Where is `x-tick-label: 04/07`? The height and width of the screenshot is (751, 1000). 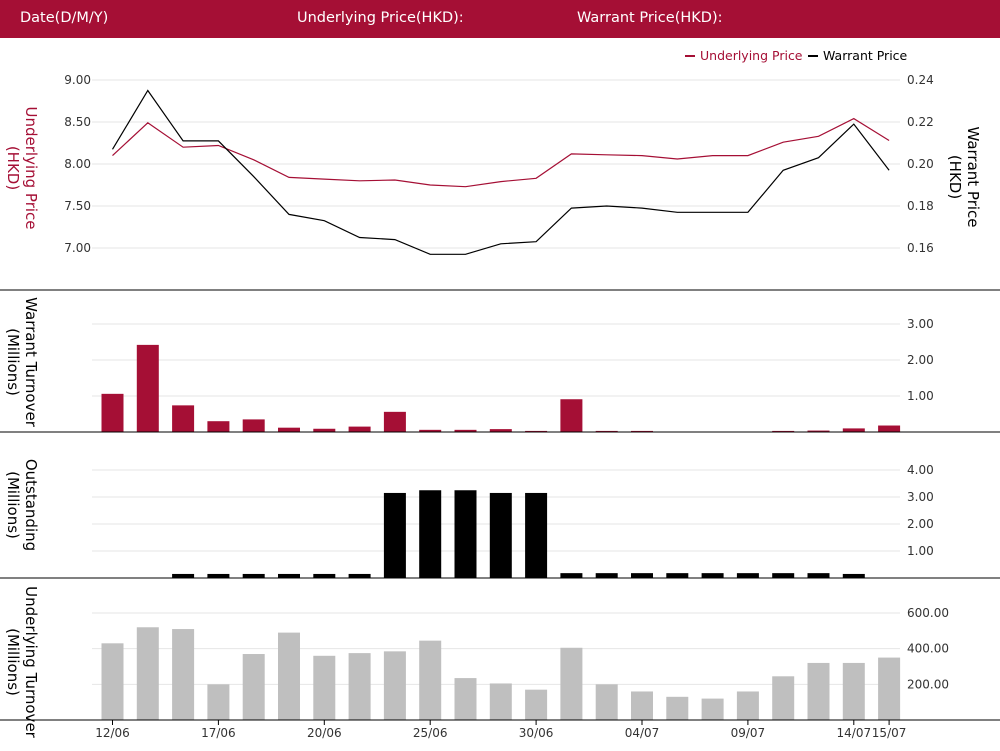
x-tick-label: 04/07 is located at coordinates (642, 733).